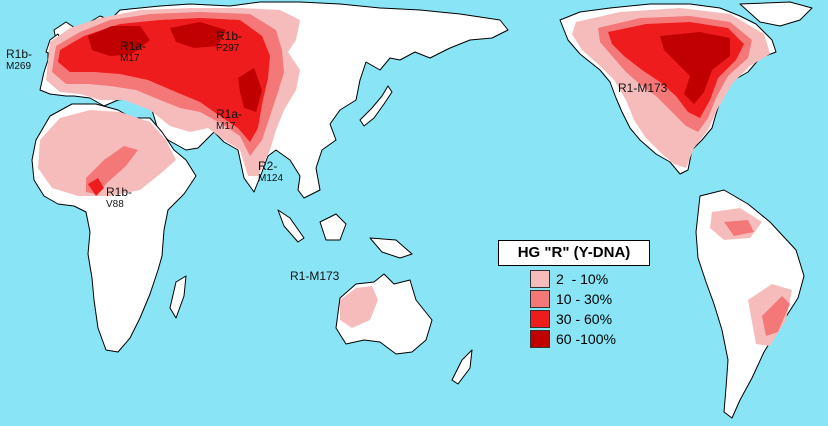  What do you see at coordinates (695, 68) in the screenshot?
I see `r-zone-60-100-north-america` at bounding box center [695, 68].